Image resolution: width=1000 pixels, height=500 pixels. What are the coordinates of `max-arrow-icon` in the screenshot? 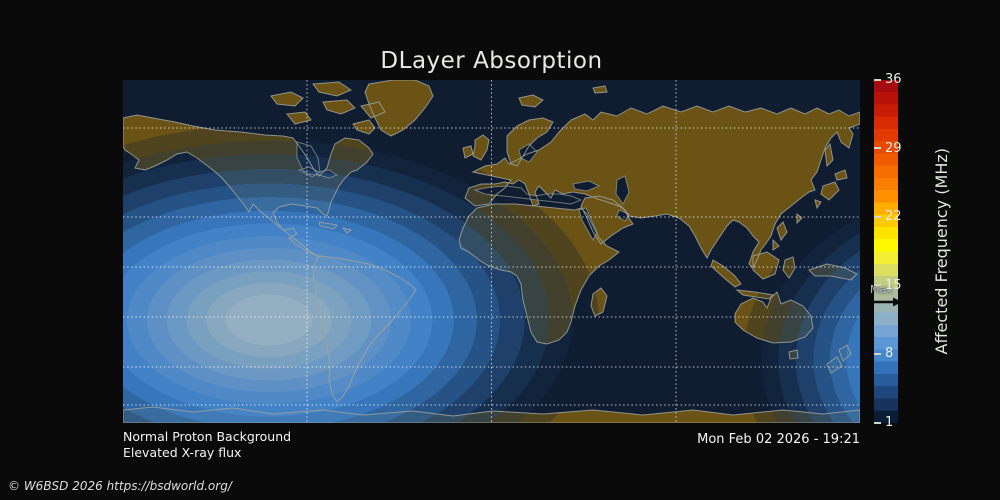 It's located at (884, 302).